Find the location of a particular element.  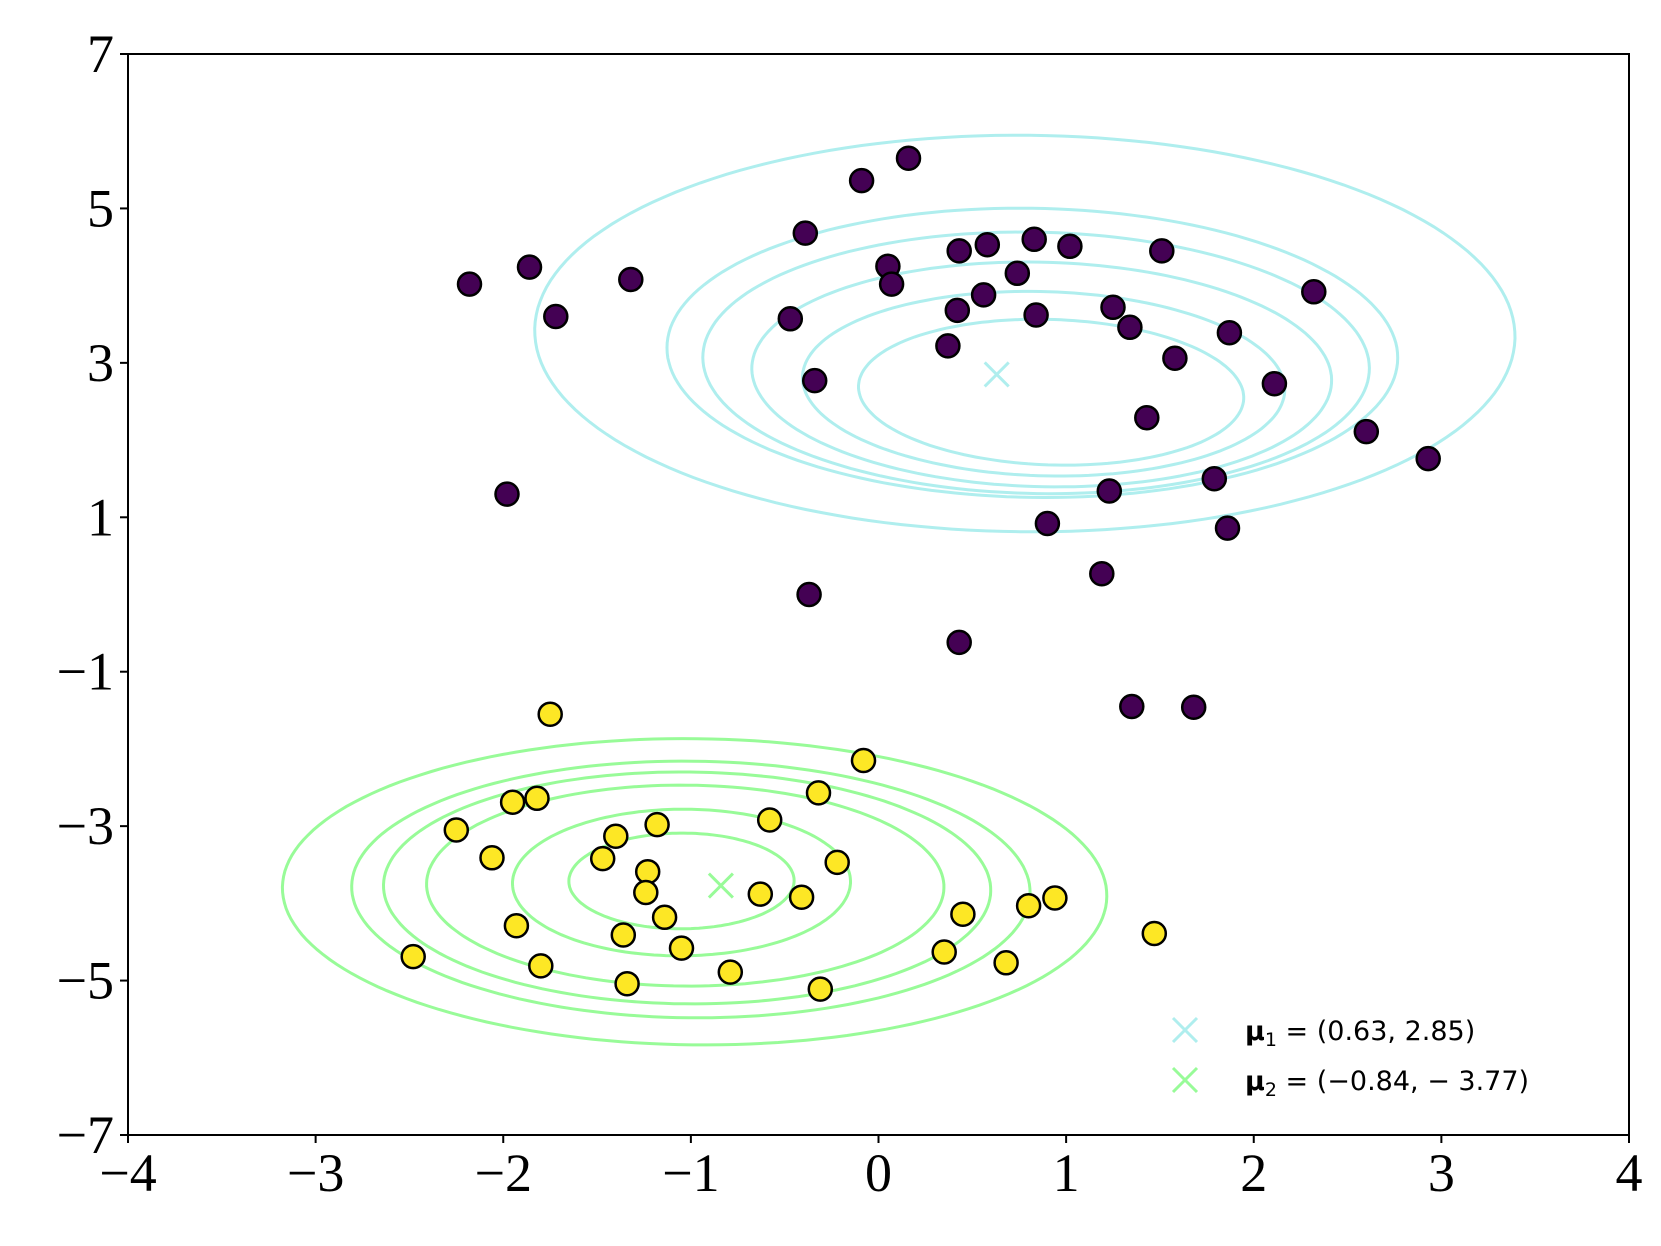

y-tick-label: 3 is located at coordinates (100, 363).